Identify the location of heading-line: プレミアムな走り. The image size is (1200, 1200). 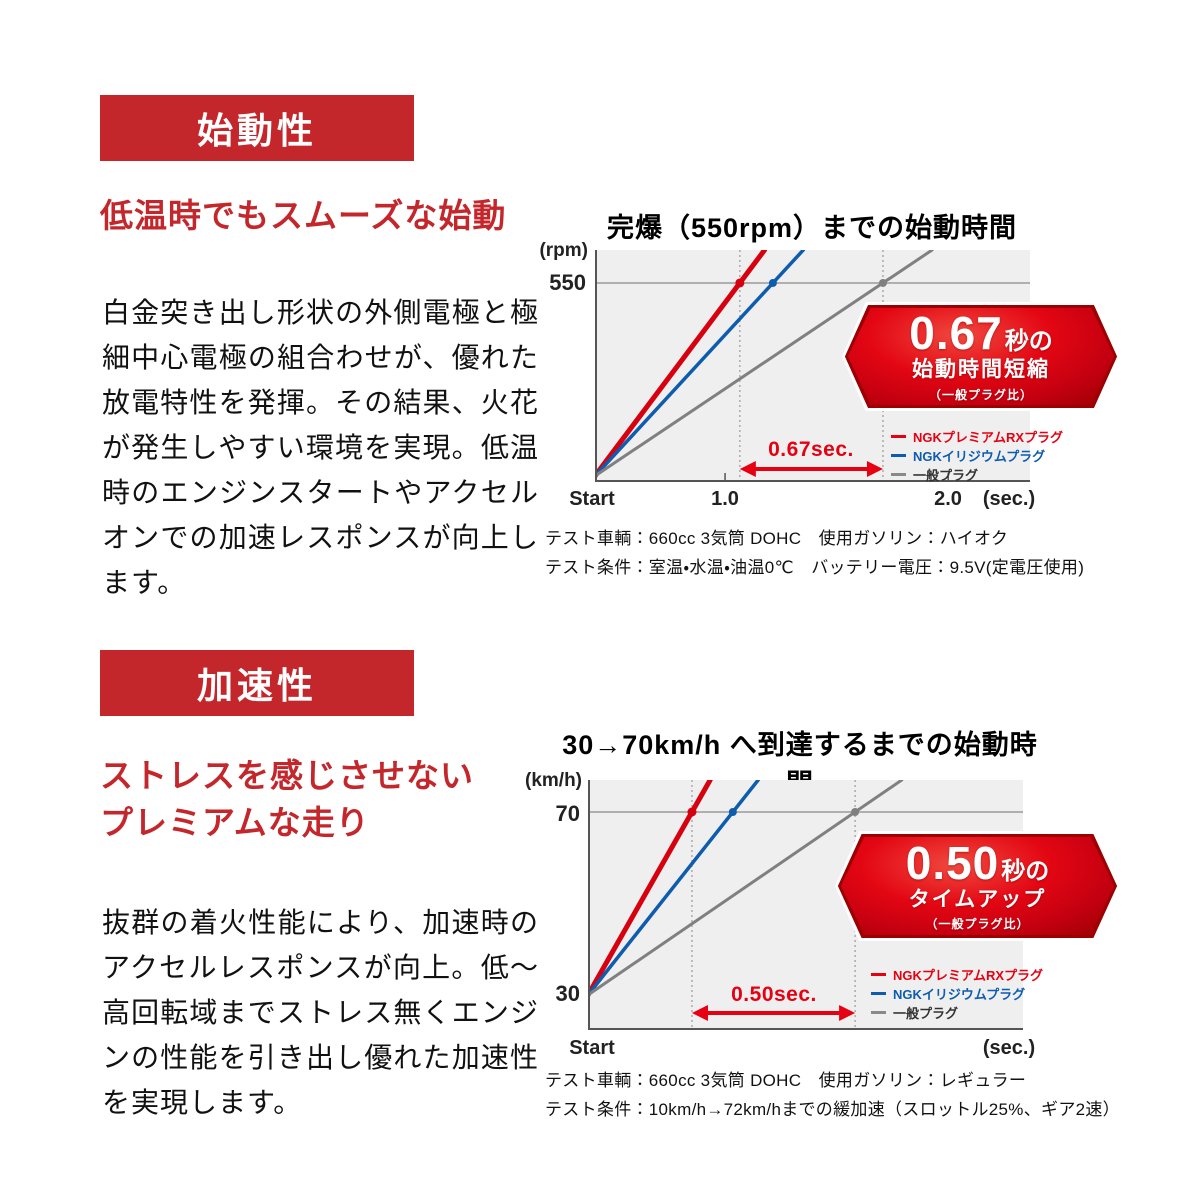
(235, 822).